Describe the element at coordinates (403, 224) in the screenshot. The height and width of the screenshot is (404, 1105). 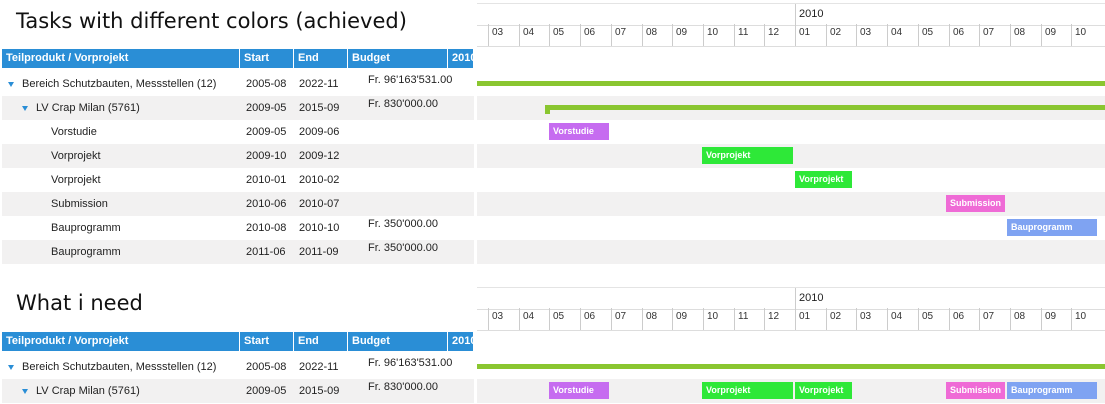
I see `row-budget: Fr. 350'000.00` at that location.